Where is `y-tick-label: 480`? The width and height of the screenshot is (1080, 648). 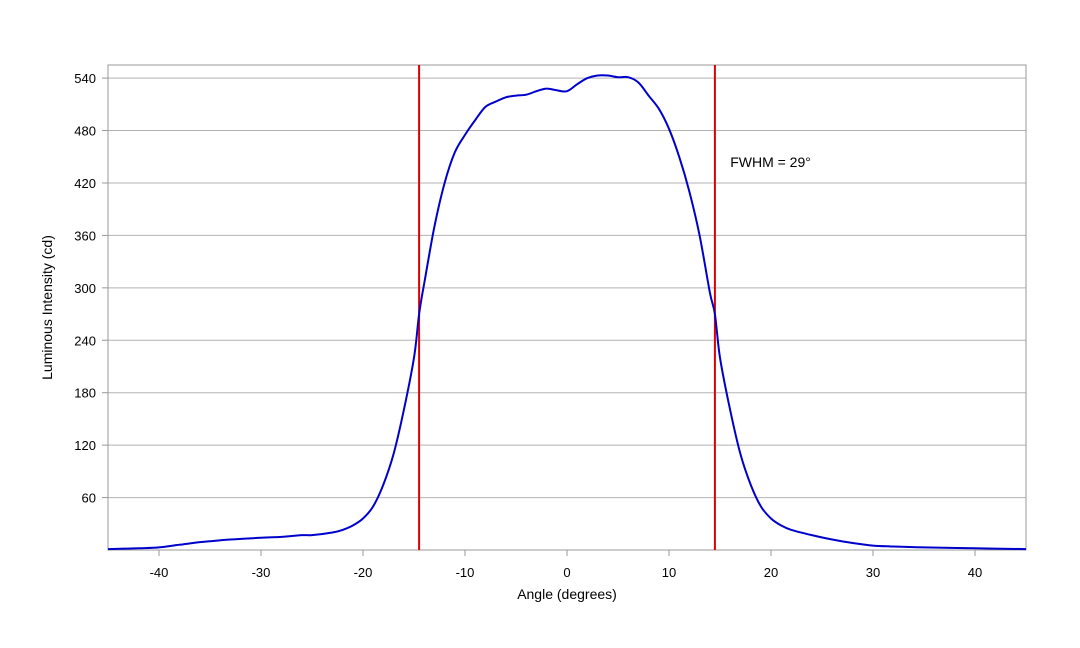 y-tick-label: 480 is located at coordinates (85, 131).